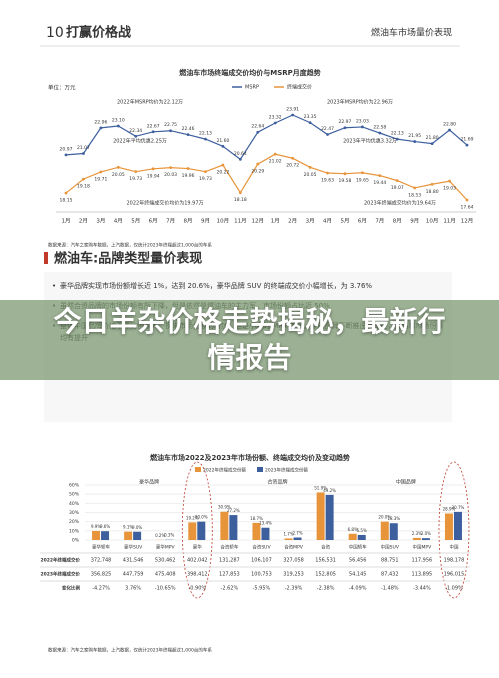 This screenshot has height=678, width=499. I want to click on data-label: 19.18, so click(83, 187).